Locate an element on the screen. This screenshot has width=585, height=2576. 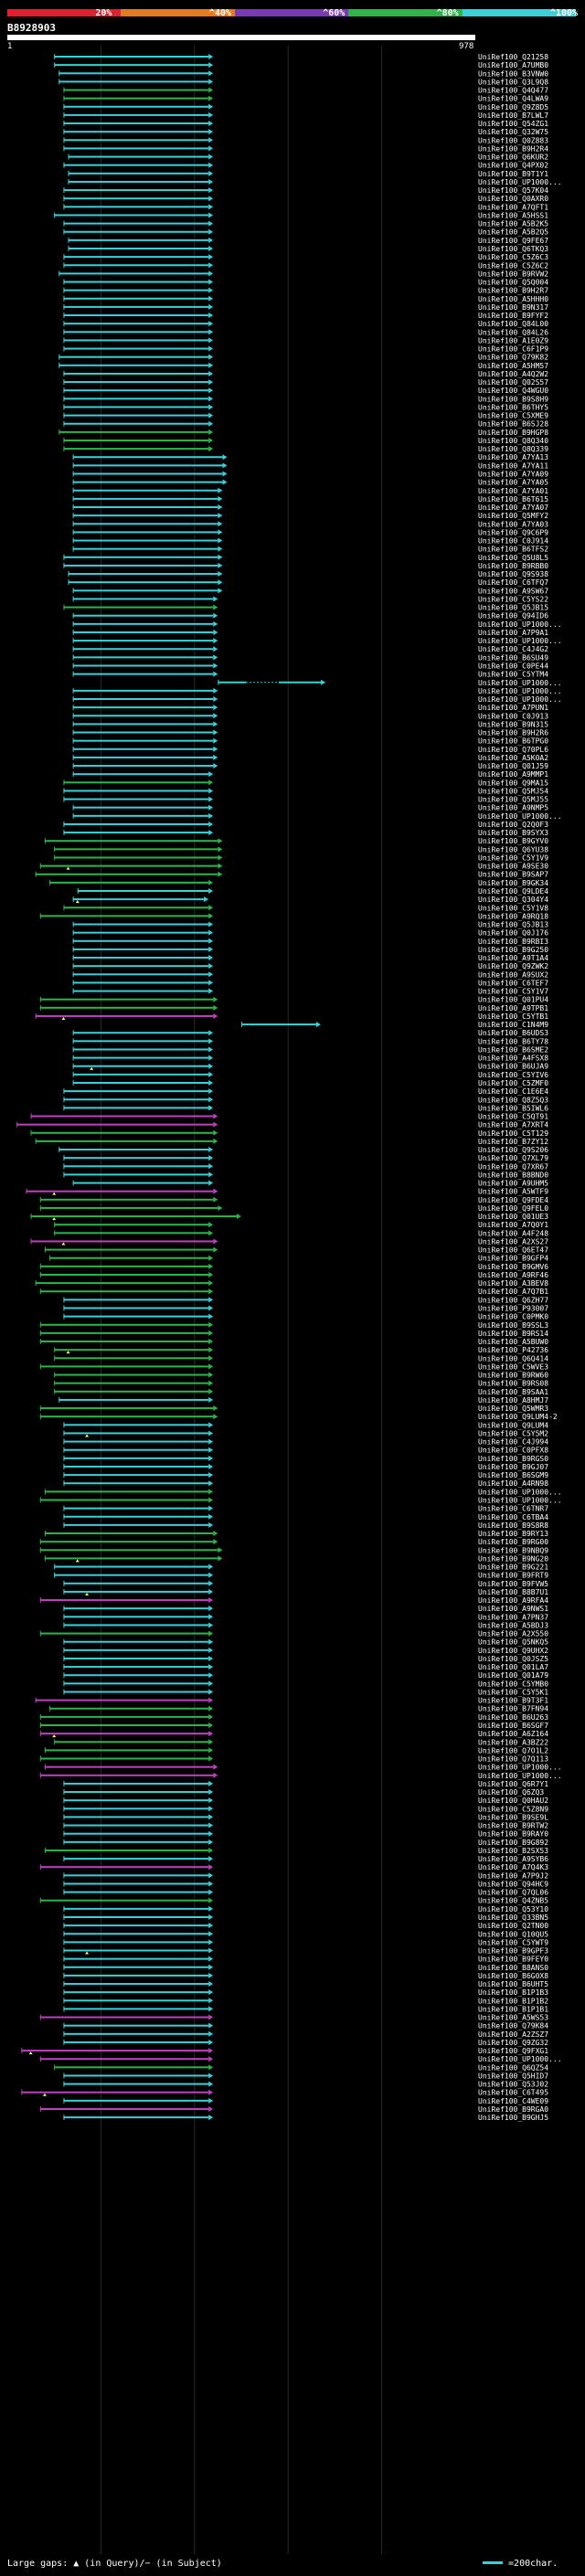
hit-label: UniRef100_Q01LA7 is located at coordinates (513, 1667).